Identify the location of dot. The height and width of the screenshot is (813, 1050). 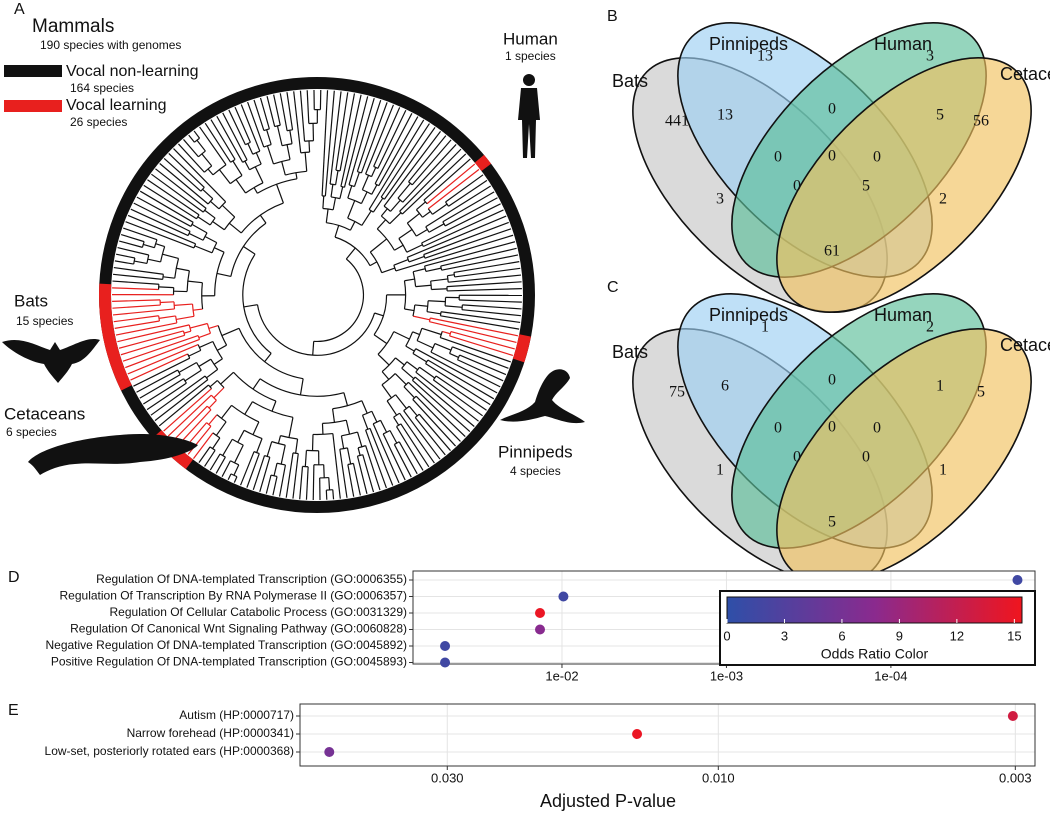
(637, 734).